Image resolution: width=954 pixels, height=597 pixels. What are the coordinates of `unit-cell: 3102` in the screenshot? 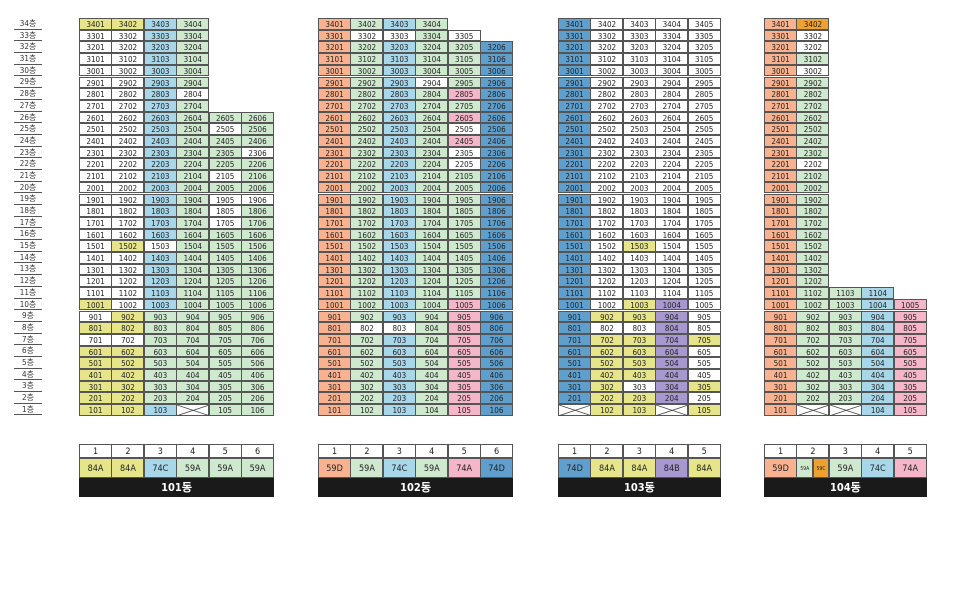 It's located at (128, 59).